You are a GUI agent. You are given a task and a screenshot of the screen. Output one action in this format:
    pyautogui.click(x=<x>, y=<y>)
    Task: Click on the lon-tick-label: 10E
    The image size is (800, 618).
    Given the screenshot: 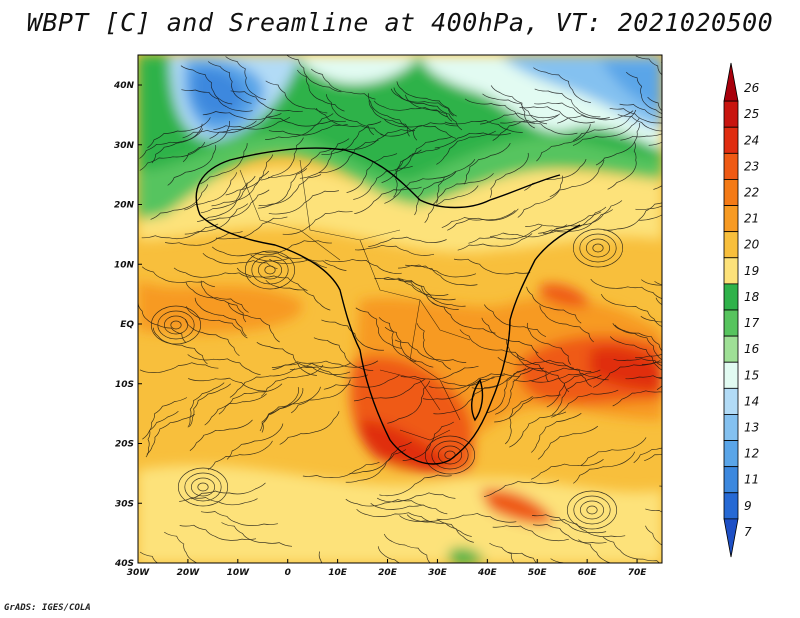 What is the action you would take?
    pyautogui.click(x=338, y=573)
    